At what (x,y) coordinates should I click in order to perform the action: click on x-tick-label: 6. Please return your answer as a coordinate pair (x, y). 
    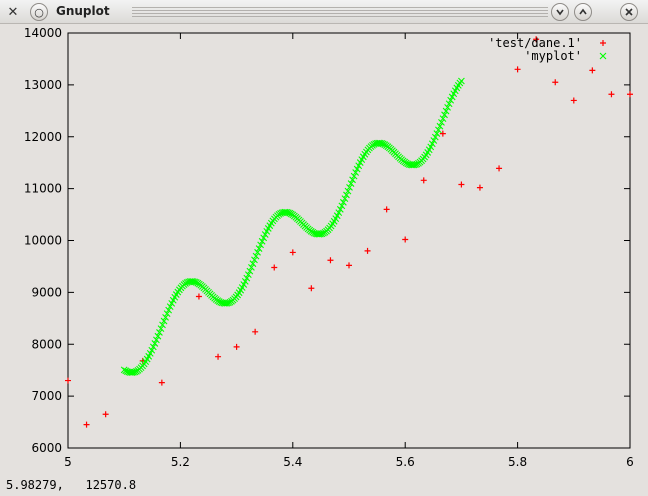
    Looking at the image, I should click on (630, 462).